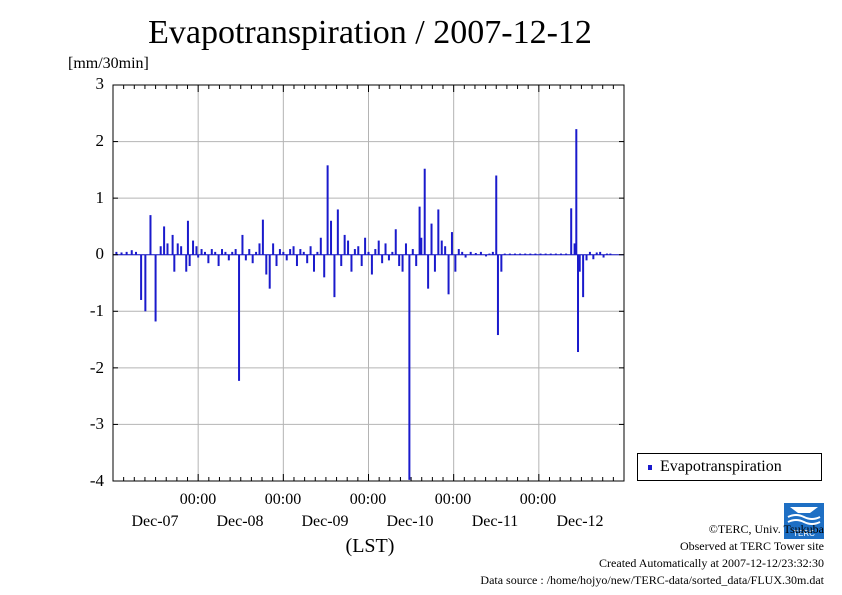 Image resolution: width=842 pixels, height=595 pixels. Describe the element at coordinates (766, 529) in the screenshot. I see `credit-line: ©TERC, Univ. Tsukuba` at that location.